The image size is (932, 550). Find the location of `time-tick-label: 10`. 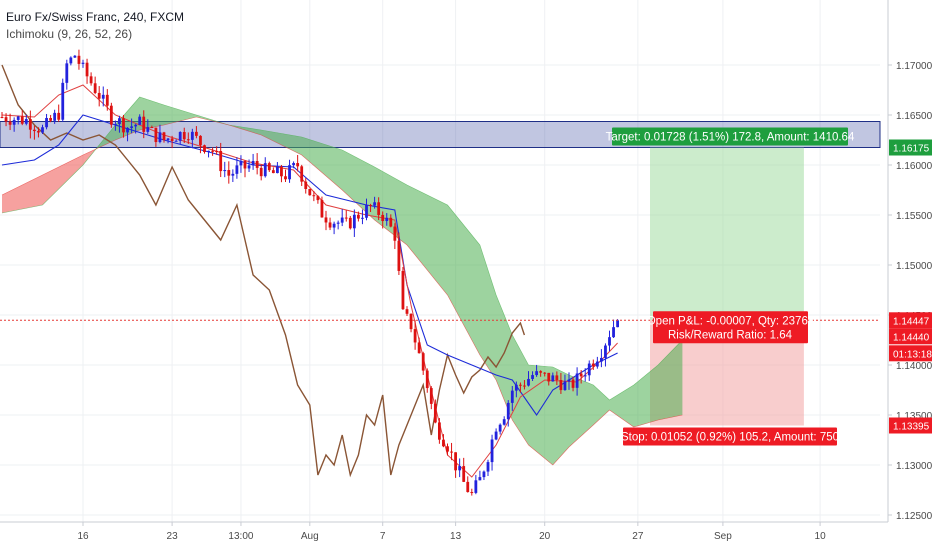

time-tick-label: 10 is located at coordinates (821, 536).